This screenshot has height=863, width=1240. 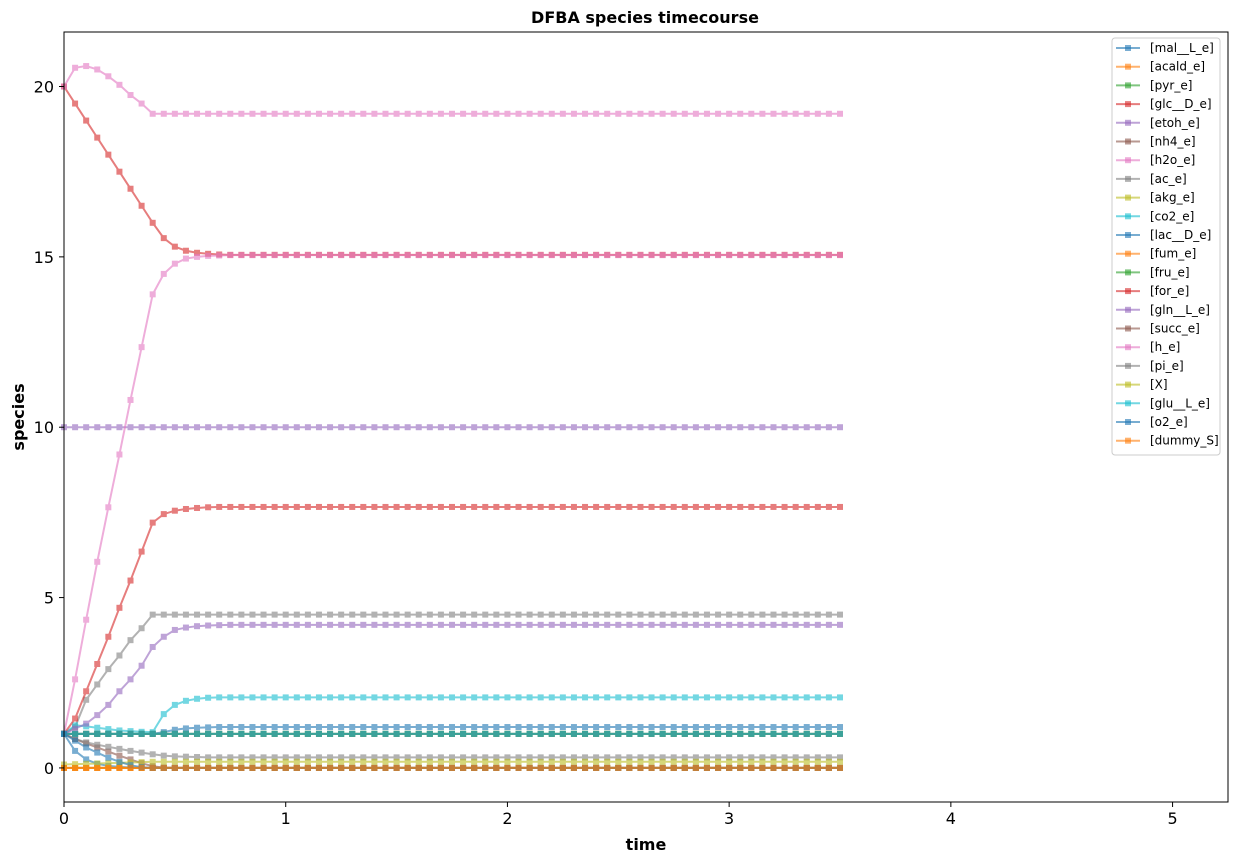 What do you see at coordinates (1154, 85) in the screenshot?
I see `legend-item: [pyr_e]` at bounding box center [1154, 85].